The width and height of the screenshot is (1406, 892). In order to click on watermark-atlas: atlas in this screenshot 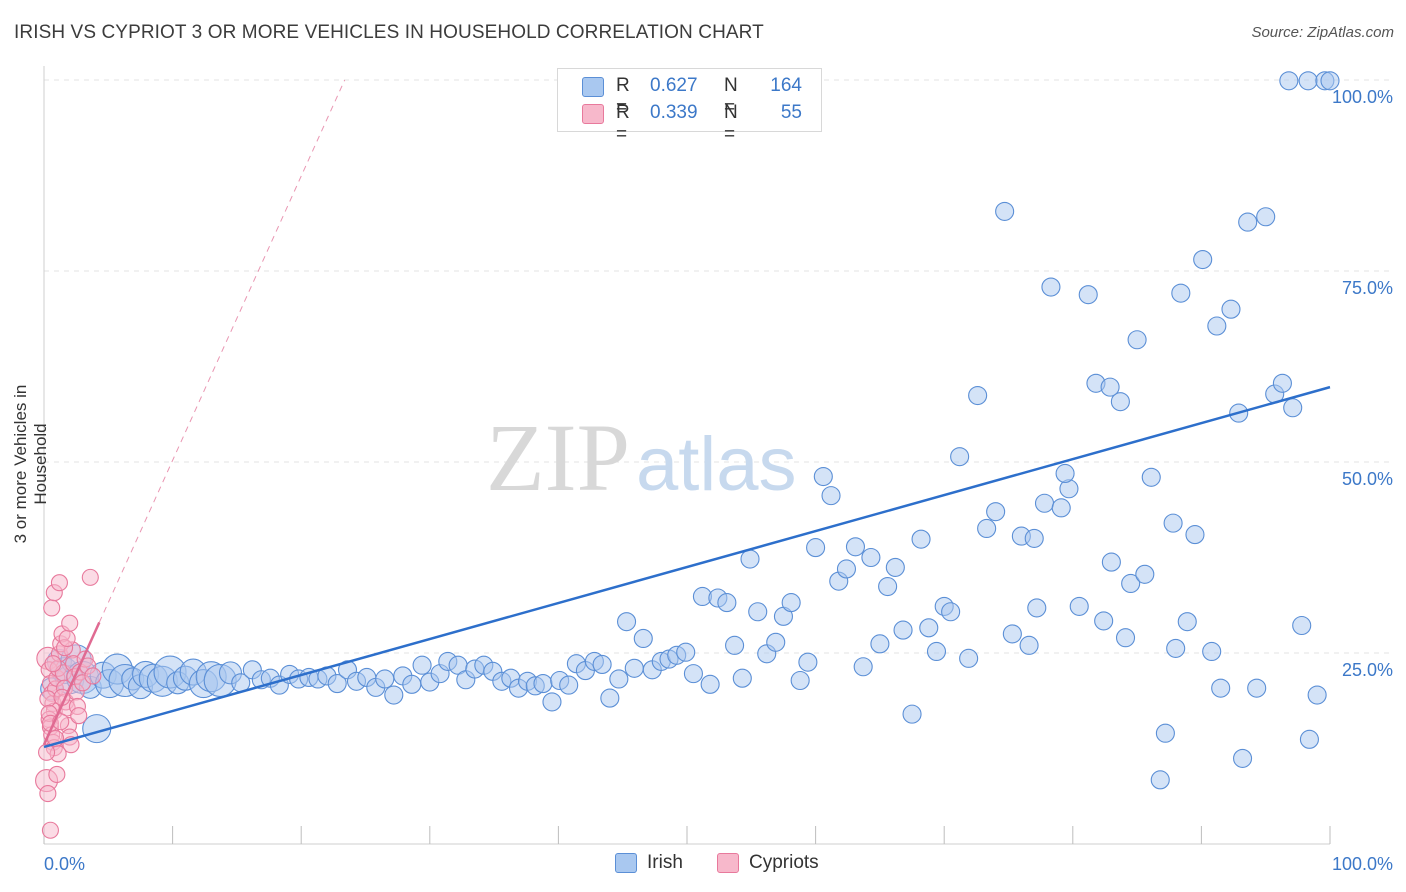, I will do `click(716, 464)`.